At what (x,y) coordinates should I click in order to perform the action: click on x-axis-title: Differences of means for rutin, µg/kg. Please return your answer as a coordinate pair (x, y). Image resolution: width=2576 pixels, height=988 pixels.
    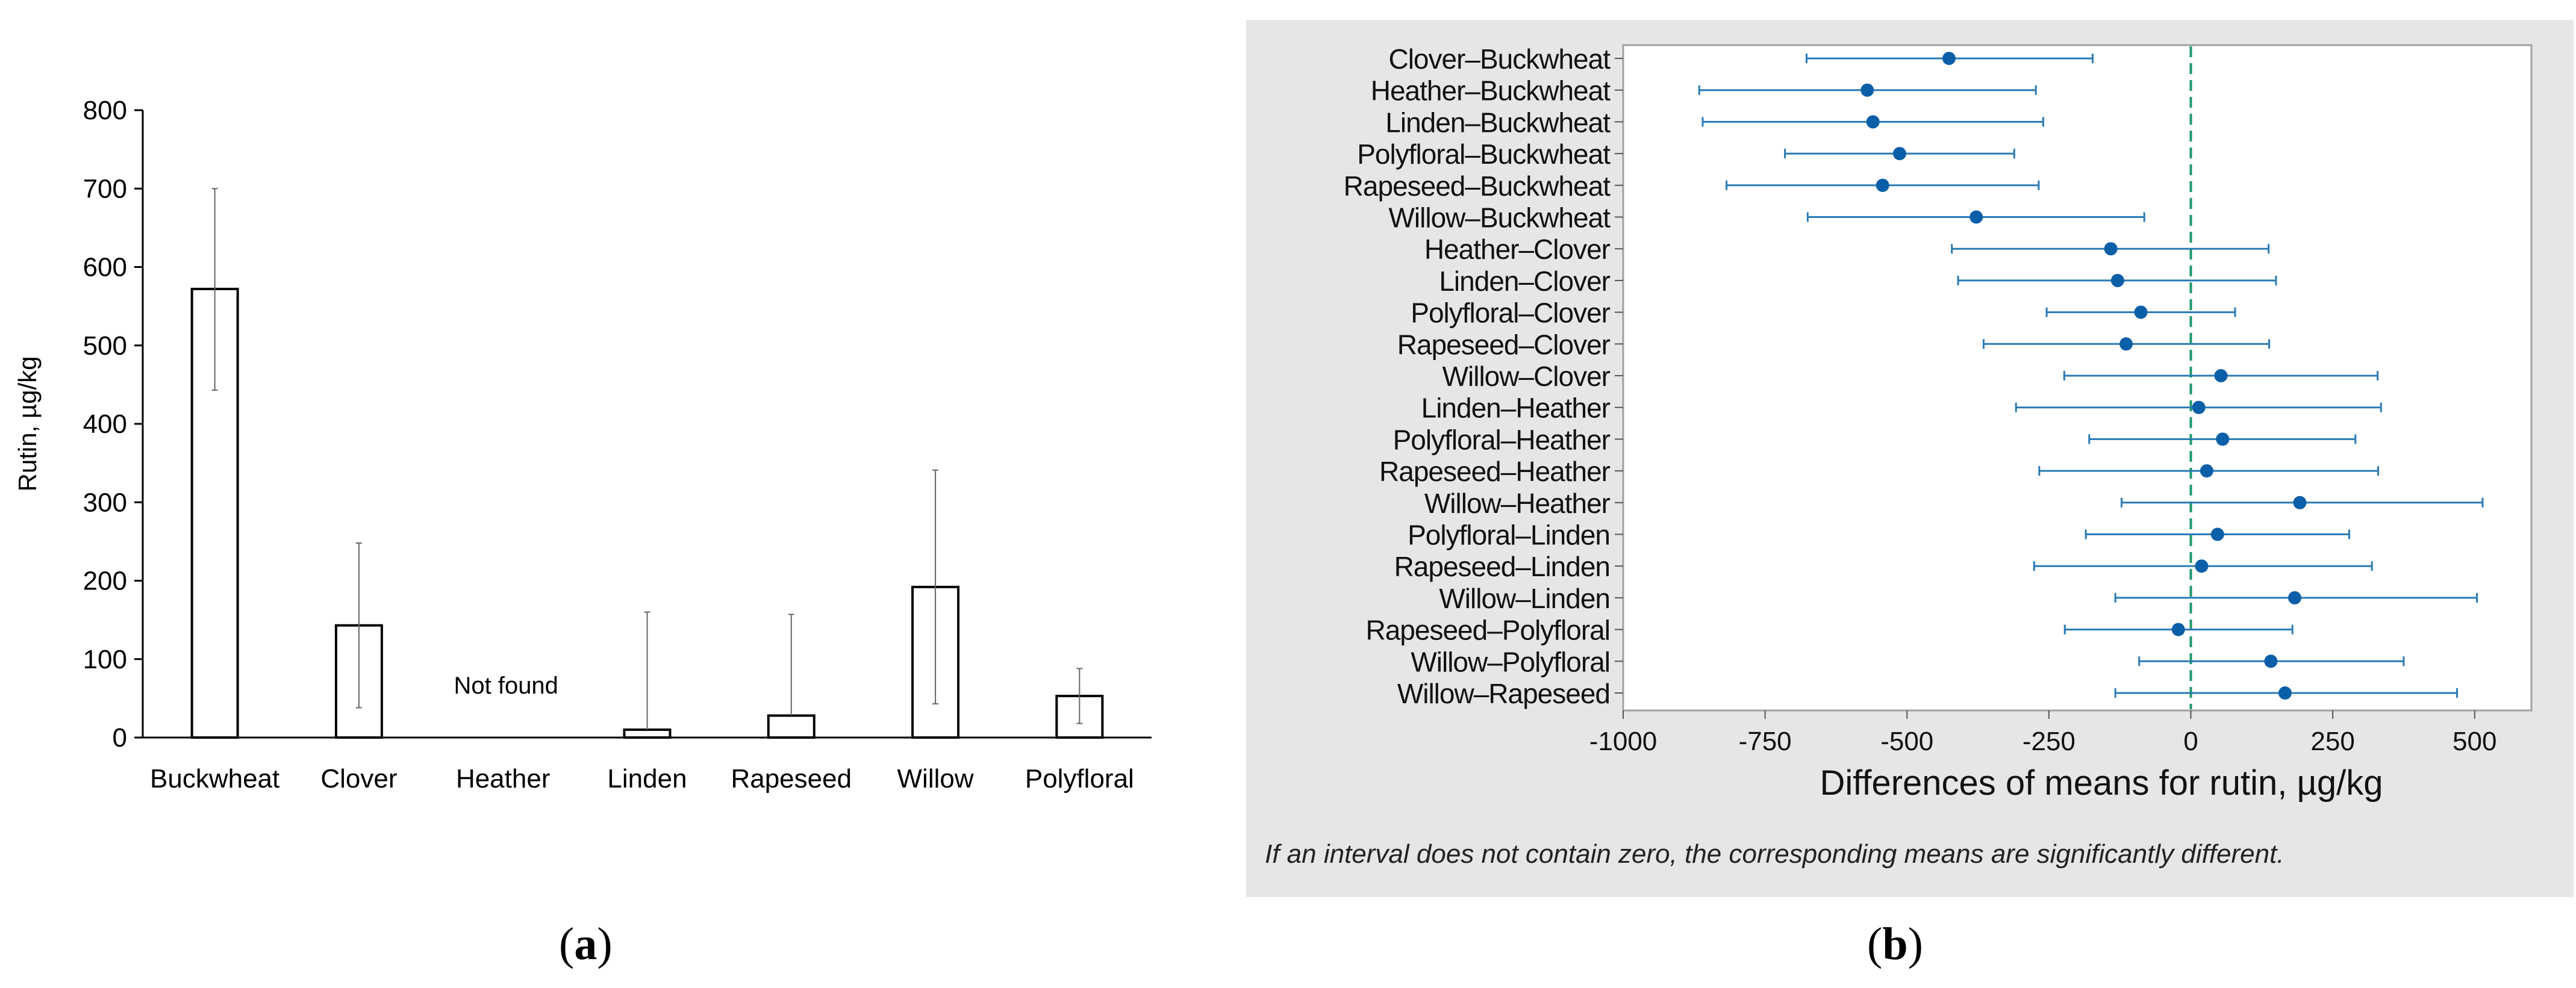
    Looking at the image, I should click on (2101, 783).